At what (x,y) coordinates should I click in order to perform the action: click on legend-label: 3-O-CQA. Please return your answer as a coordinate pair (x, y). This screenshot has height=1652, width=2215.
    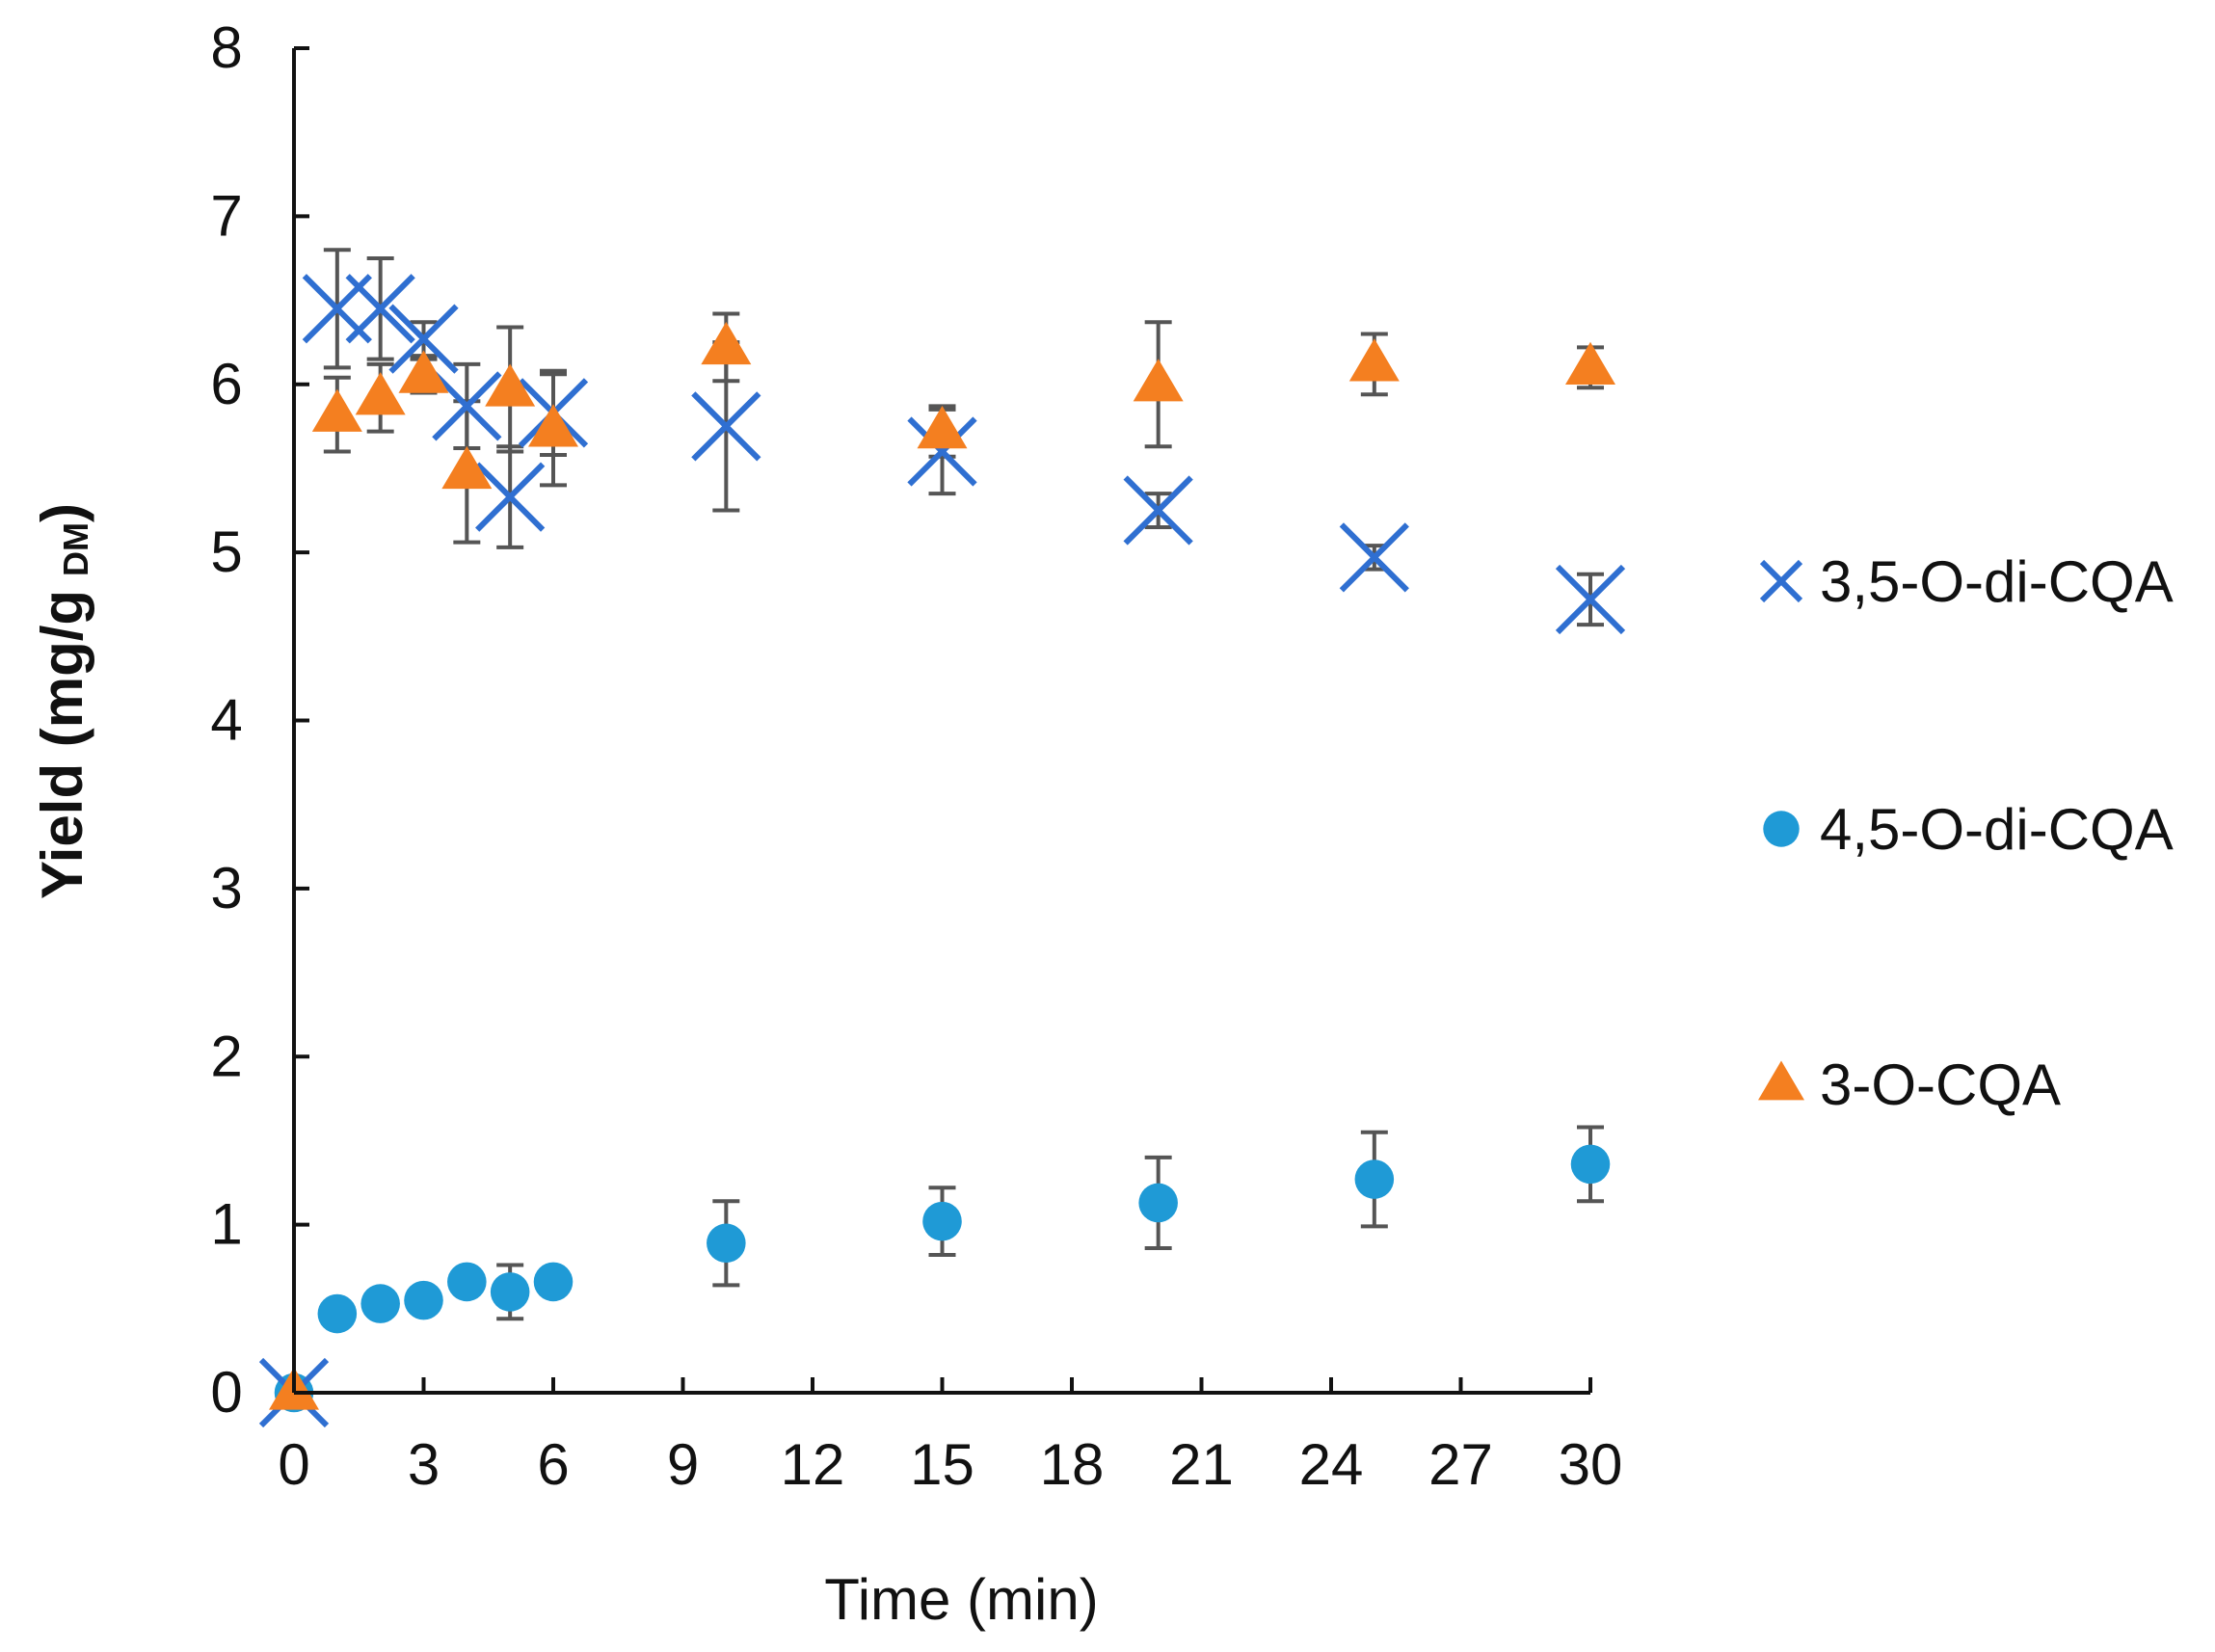
    Looking at the image, I should click on (1940, 1084).